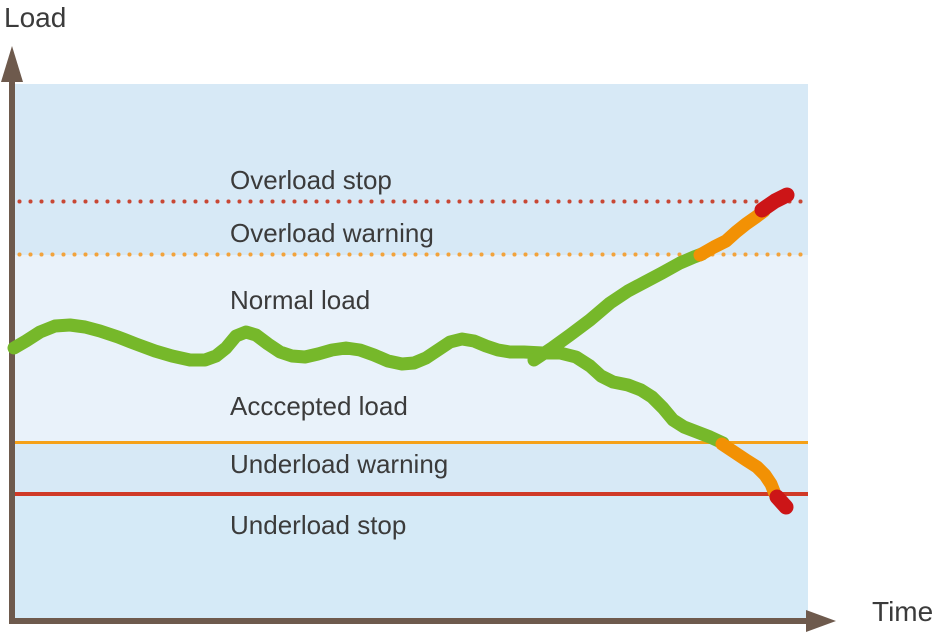 The width and height of the screenshot is (946, 635). I want to click on underload-warning-zone-band, so click(411, 468).